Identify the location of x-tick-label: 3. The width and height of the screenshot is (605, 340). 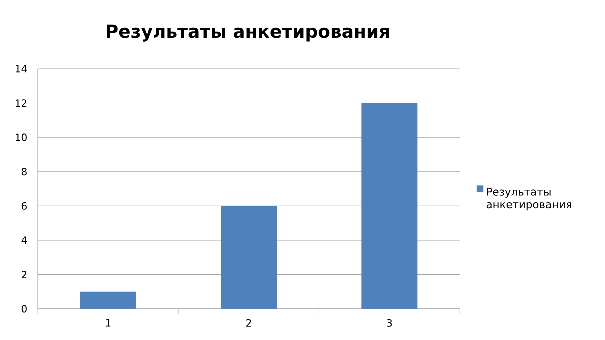
(389, 323).